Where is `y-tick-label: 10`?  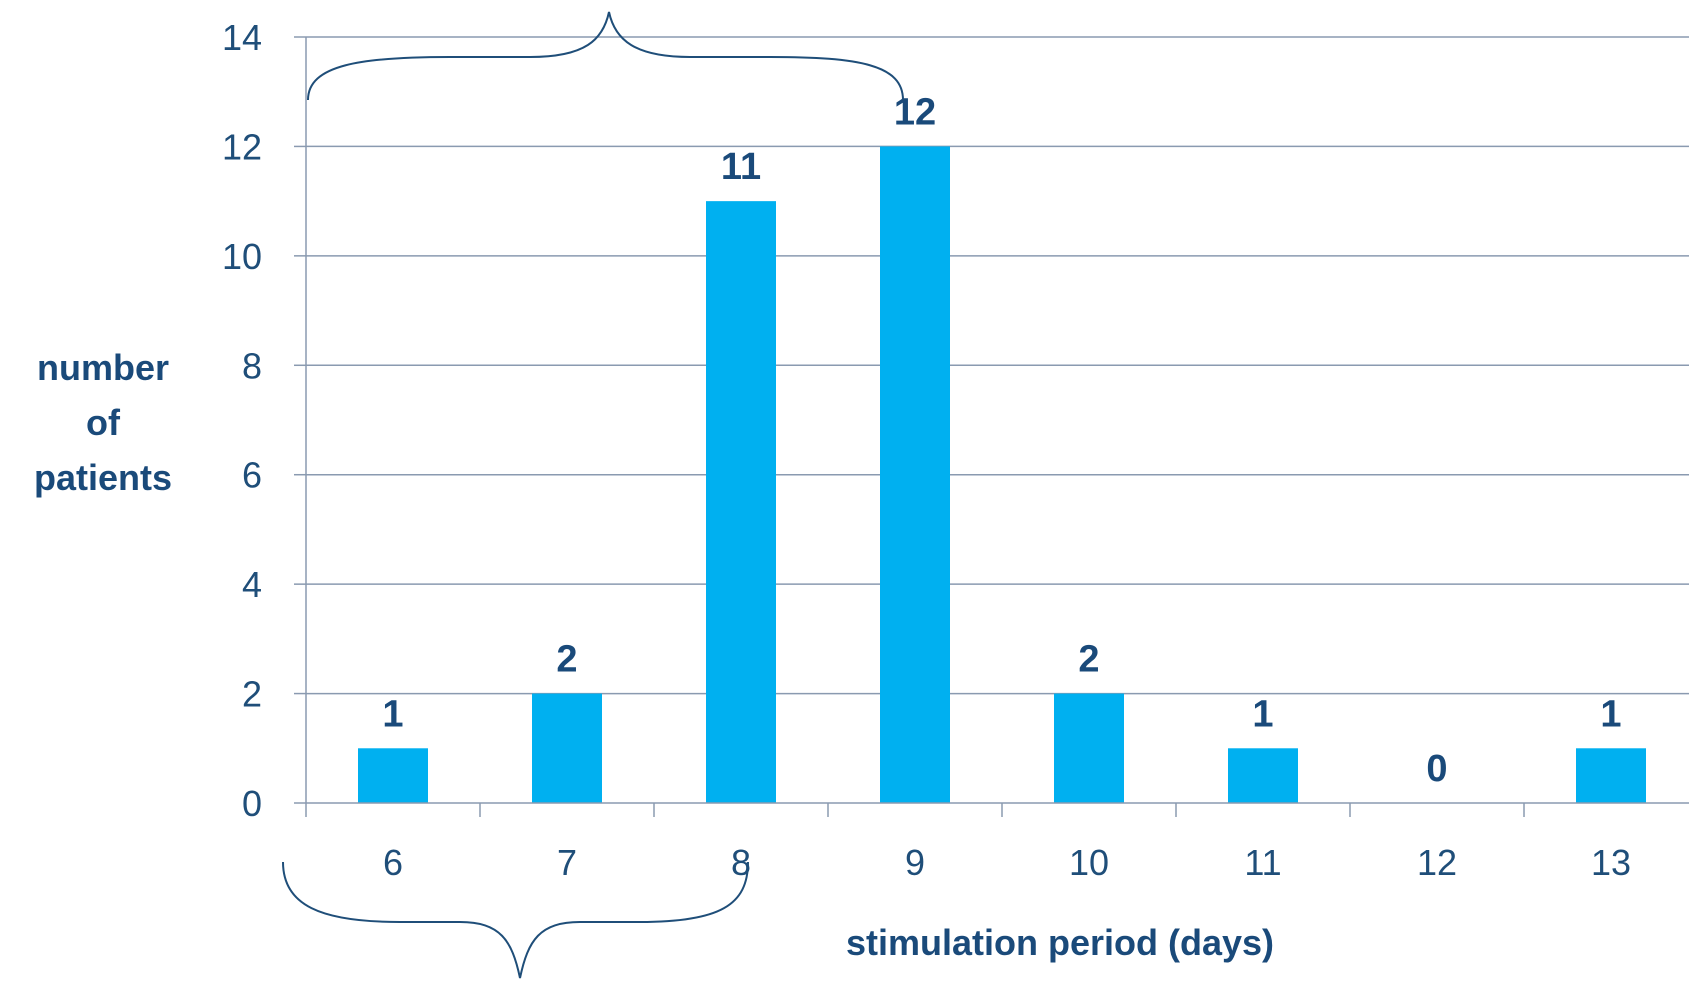 y-tick-label: 10 is located at coordinates (242, 256).